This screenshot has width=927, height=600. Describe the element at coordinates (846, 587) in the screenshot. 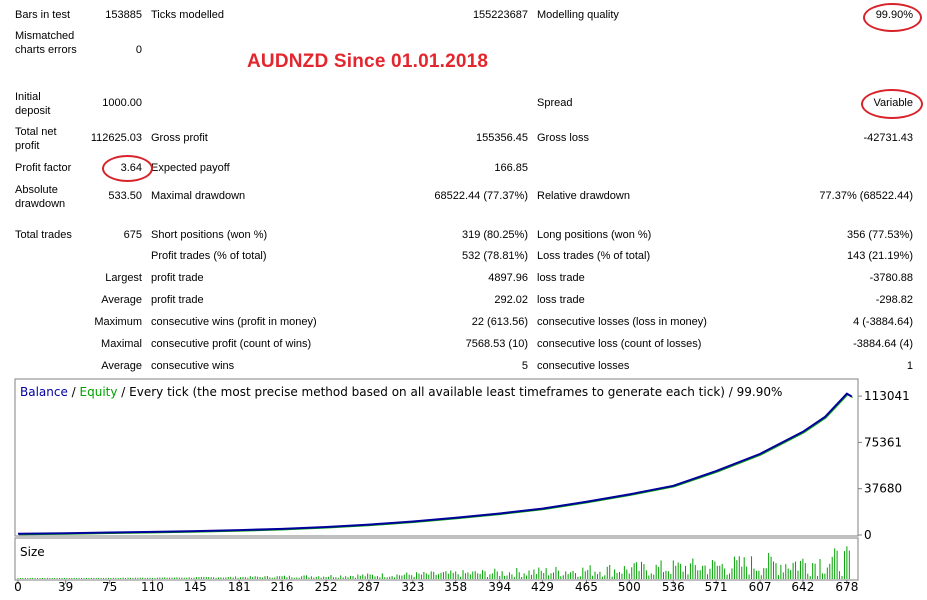

I see `x-tick-label: 678` at that location.